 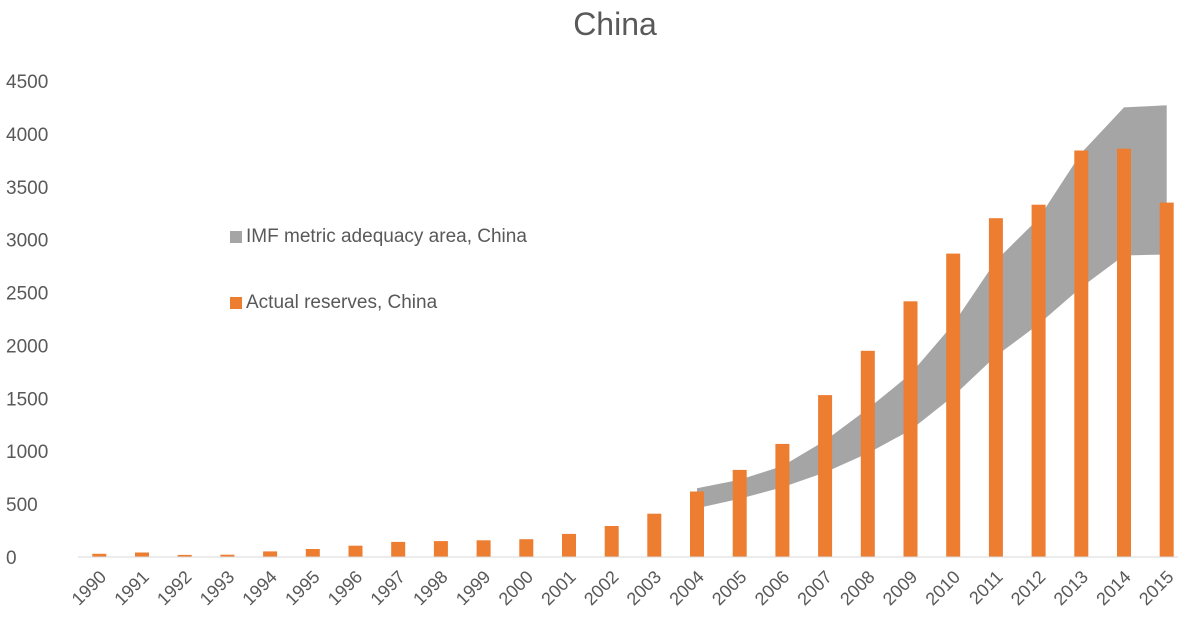 I want to click on x-tick-label: 1994, so click(x=259, y=588).